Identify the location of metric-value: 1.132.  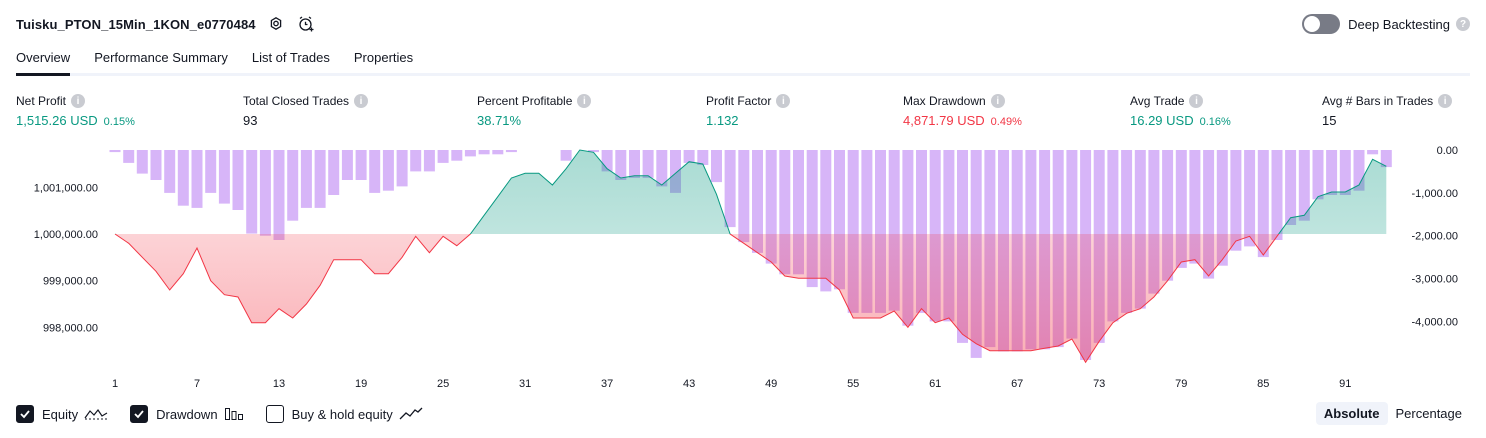
(722, 120).